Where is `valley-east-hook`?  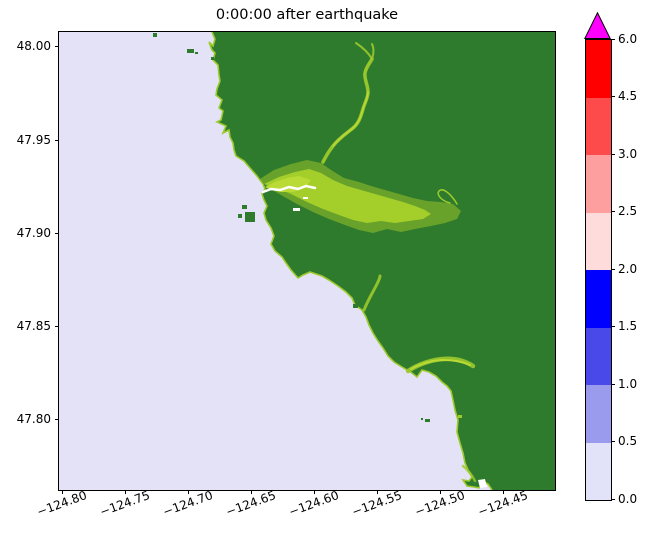 valley-east-hook is located at coordinates (447, 197).